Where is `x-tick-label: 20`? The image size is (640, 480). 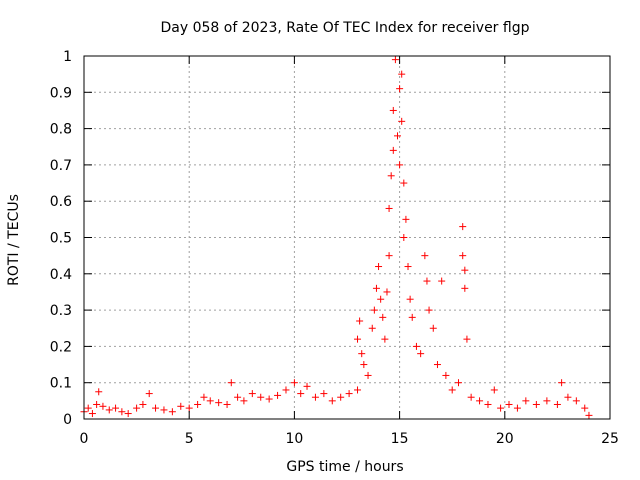
x-tick-label: 20 is located at coordinates (505, 439).